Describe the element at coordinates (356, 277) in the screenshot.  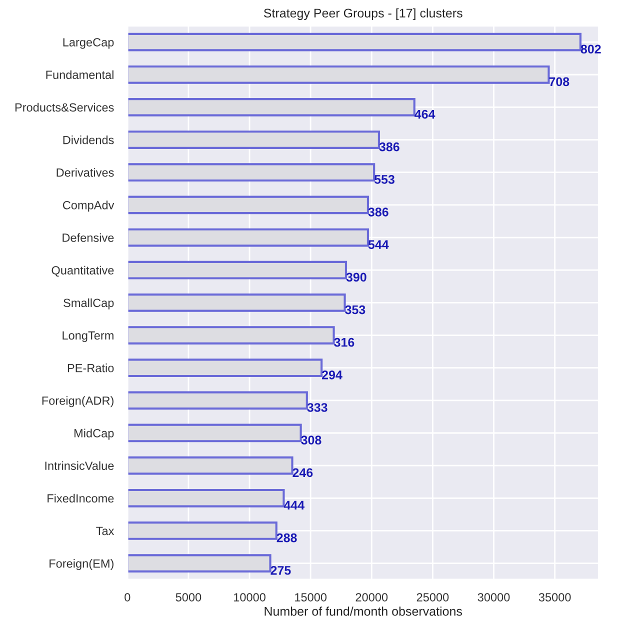
I see `annotation: 390` at that location.